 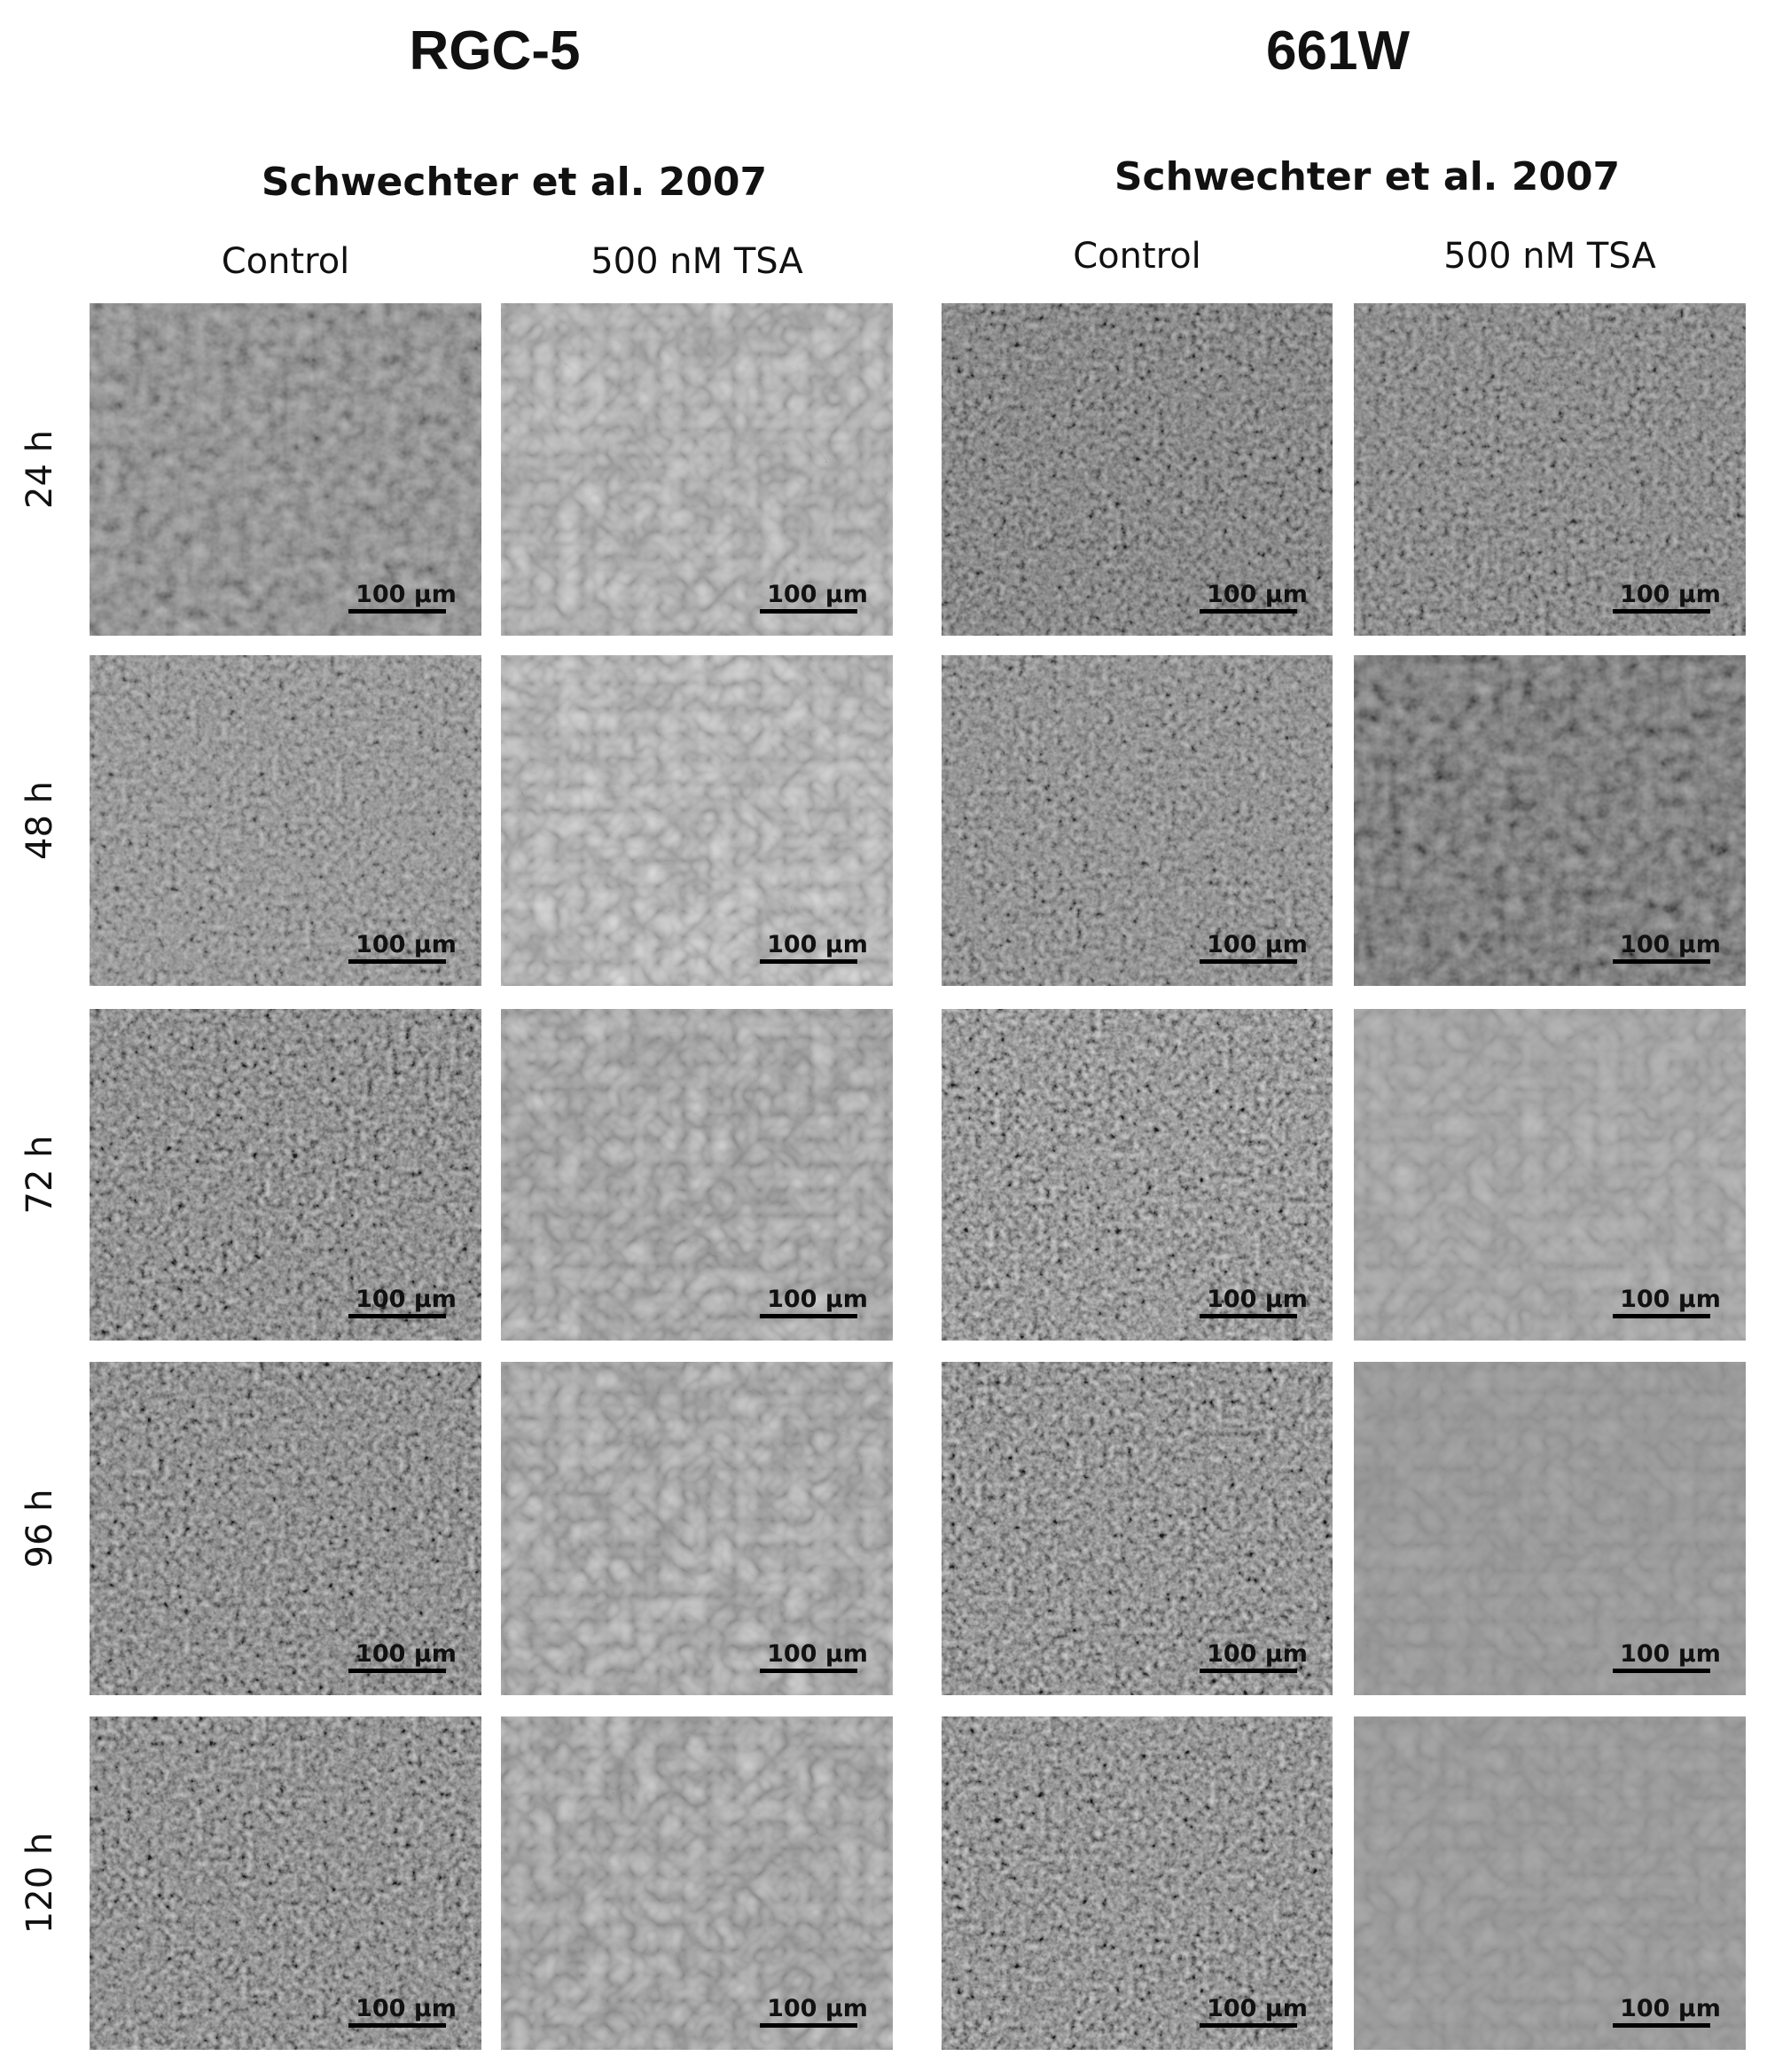 What do you see at coordinates (40, 1528) in the screenshot?
I see `row-label: 96 h` at bounding box center [40, 1528].